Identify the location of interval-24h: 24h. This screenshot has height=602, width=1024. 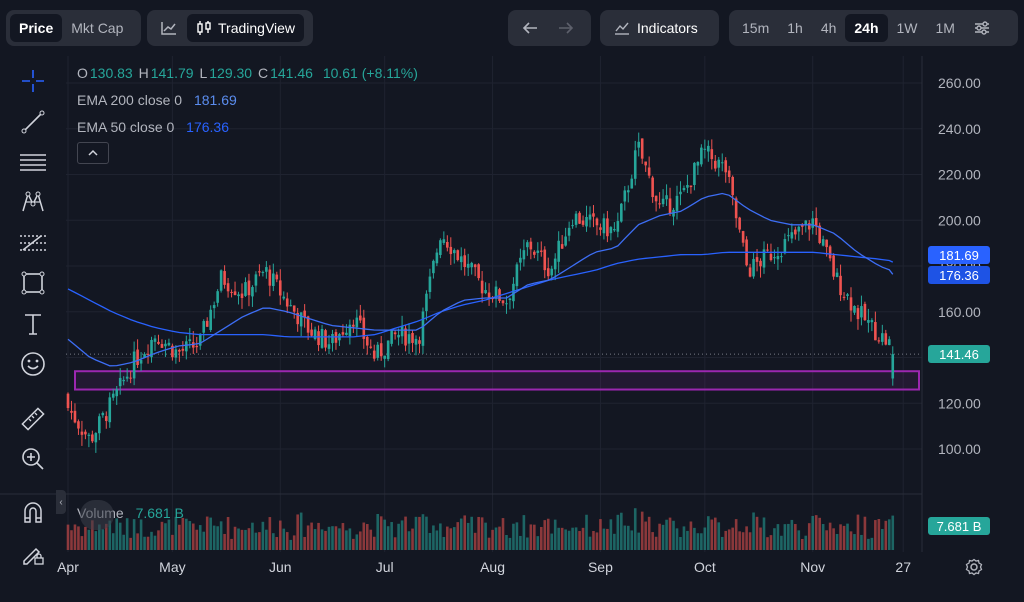
(866, 28).